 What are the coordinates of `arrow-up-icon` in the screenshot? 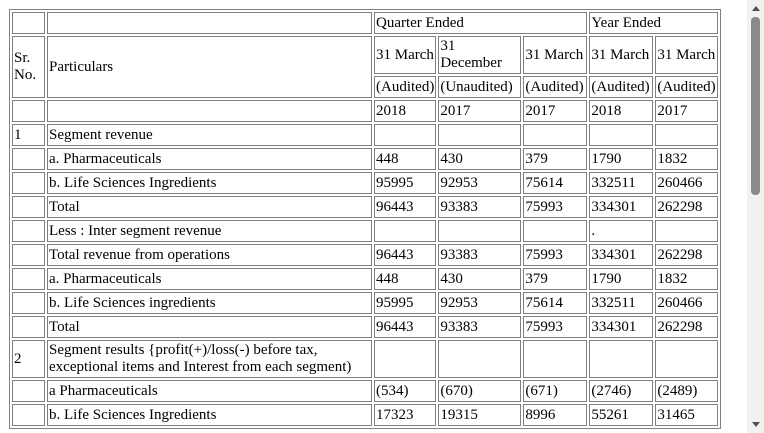 It's located at (755, 8).